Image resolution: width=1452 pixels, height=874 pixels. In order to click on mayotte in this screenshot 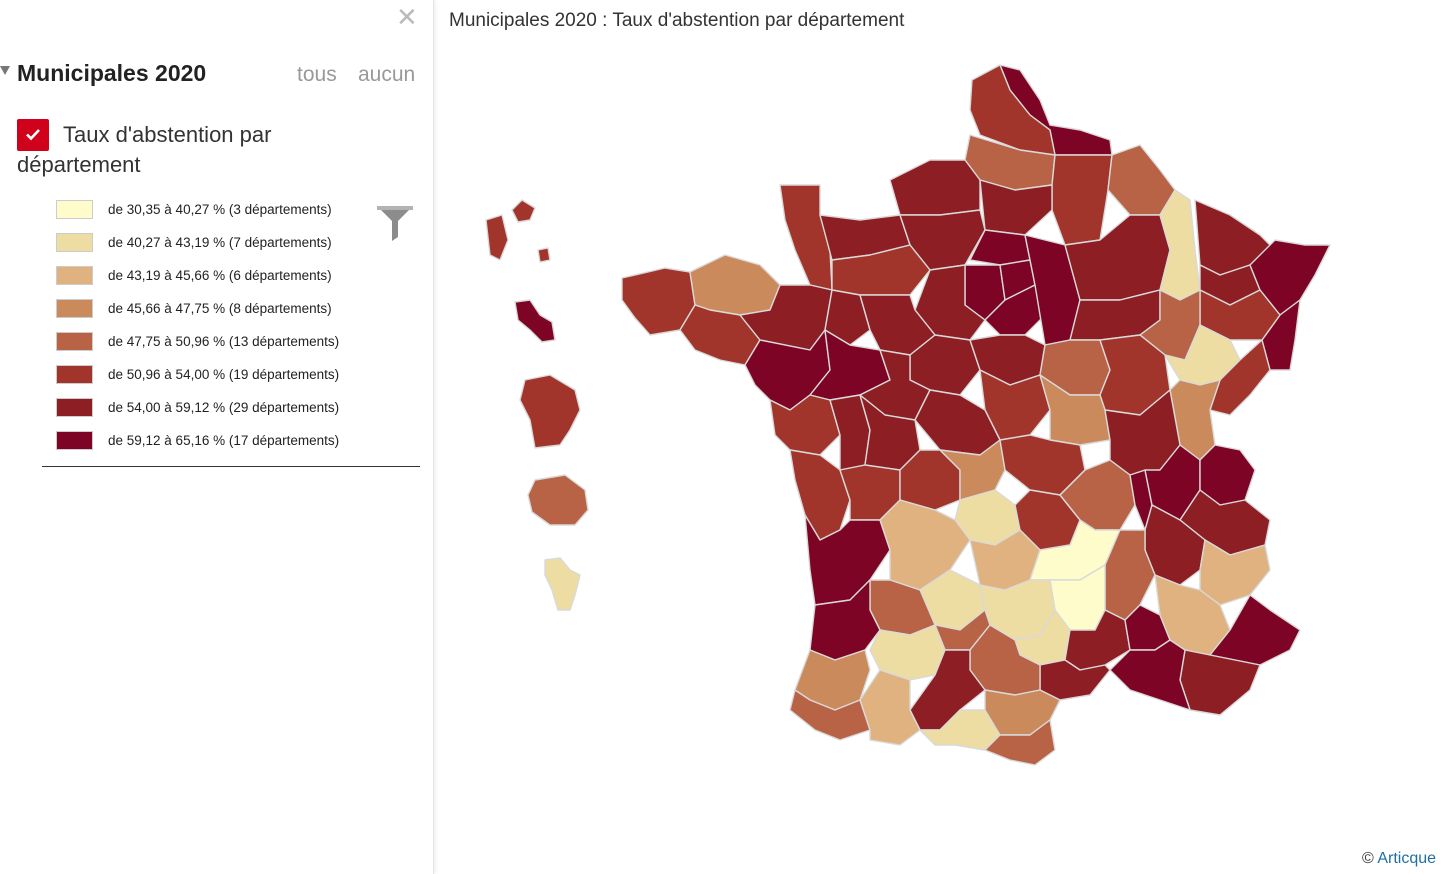, I will do `click(562, 584)`.